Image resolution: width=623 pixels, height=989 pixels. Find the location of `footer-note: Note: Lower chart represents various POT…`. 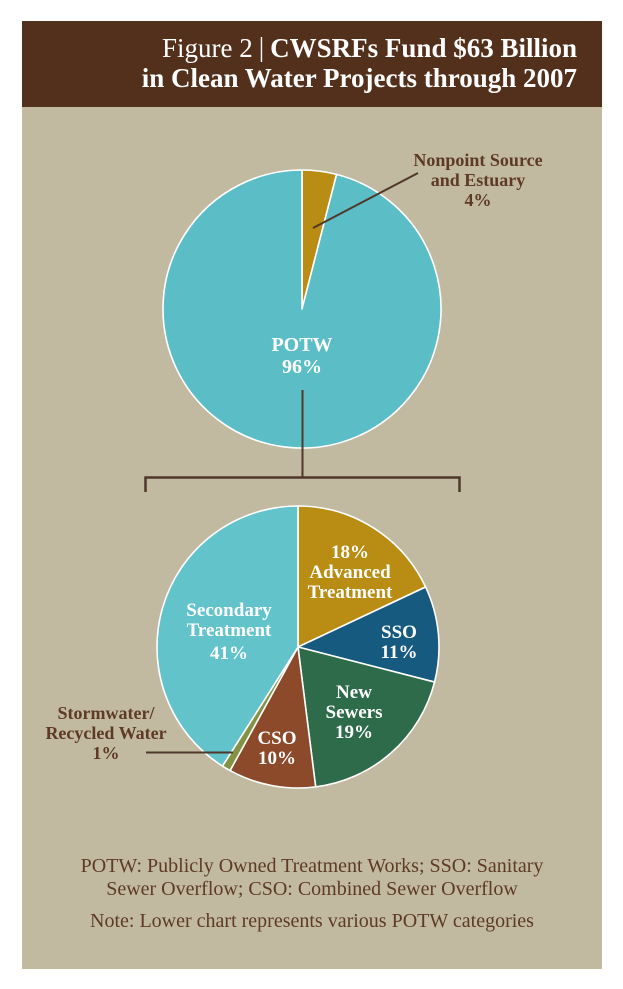

footer-note: Note: Lower chart represents various POT… is located at coordinates (312, 921).